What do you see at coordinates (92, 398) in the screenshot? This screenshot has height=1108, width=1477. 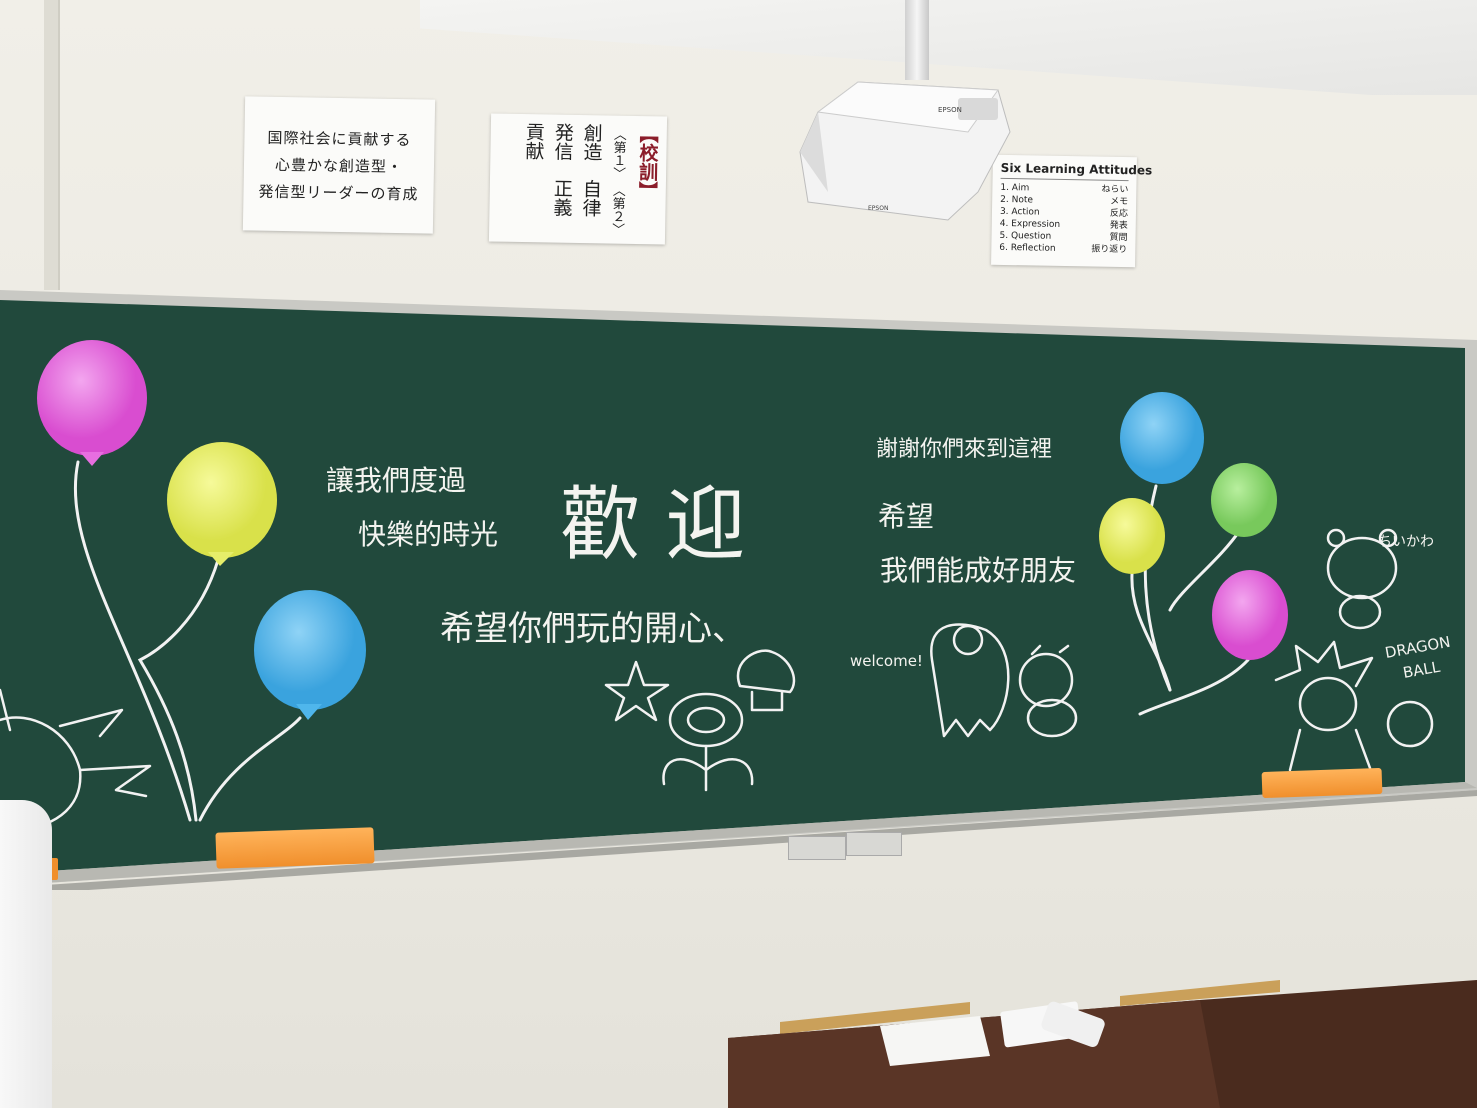 I see `balloon-pink-left` at bounding box center [92, 398].